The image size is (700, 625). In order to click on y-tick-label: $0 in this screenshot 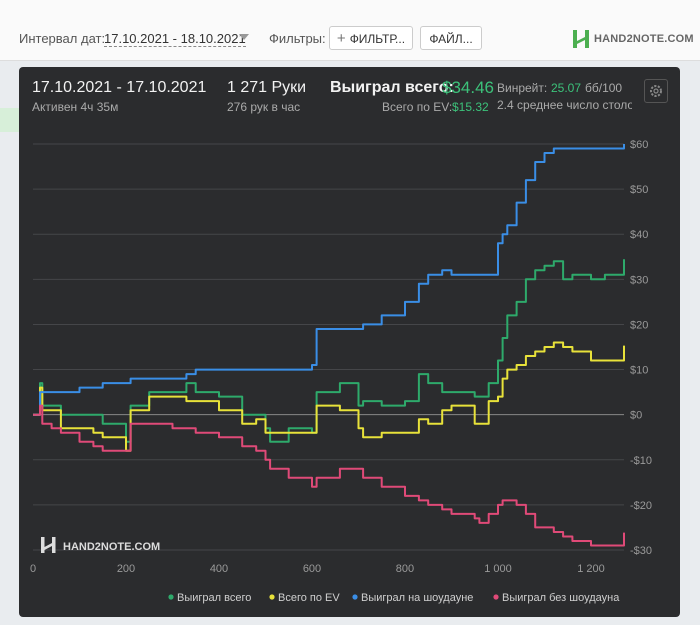, I will do `click(636, 416)`.